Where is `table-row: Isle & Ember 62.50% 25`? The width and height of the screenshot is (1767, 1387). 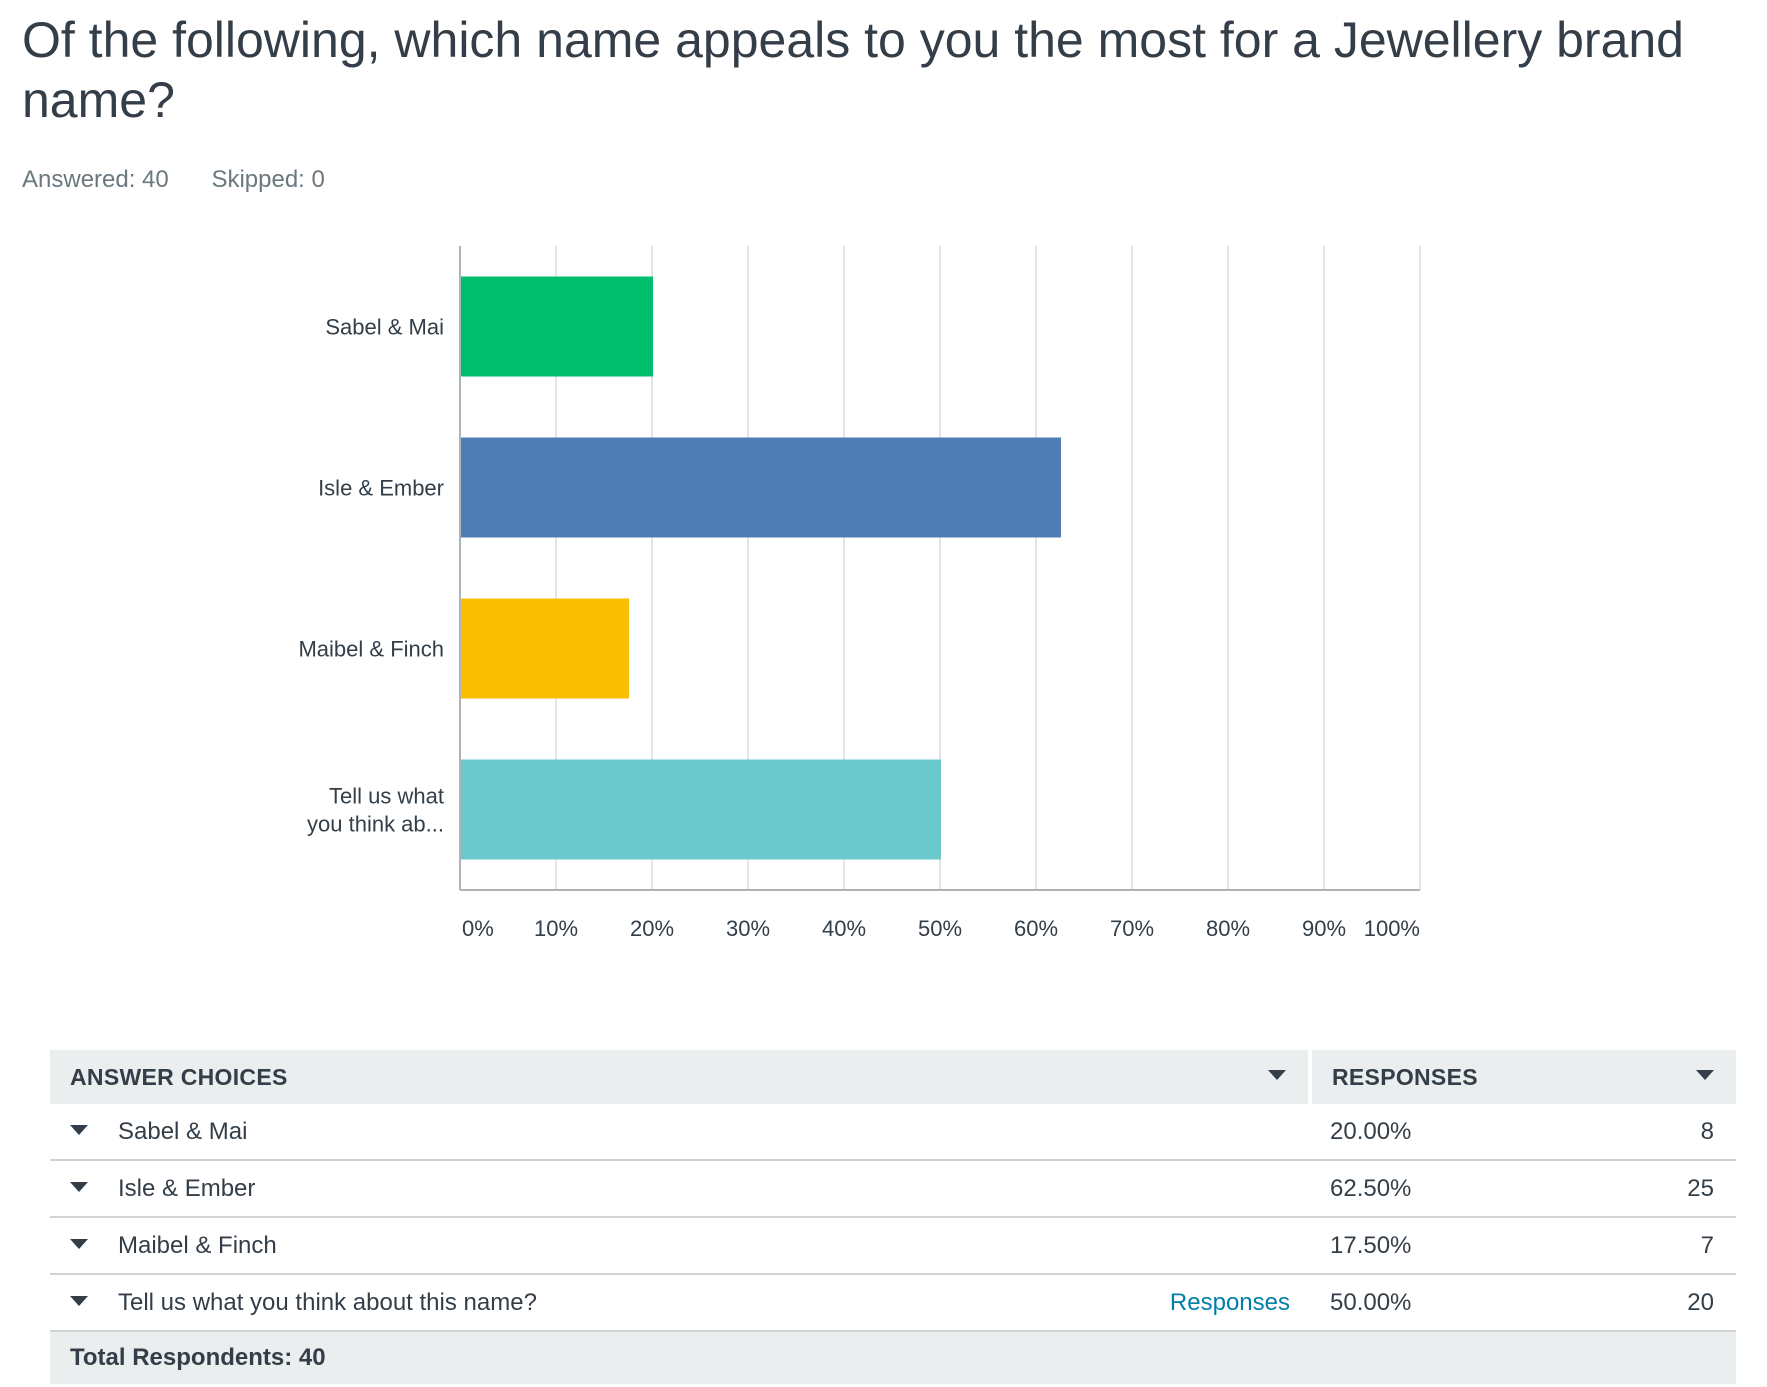 table-row: Isle & Ember 62.50% 25 is located at coordinates (893, 1189).